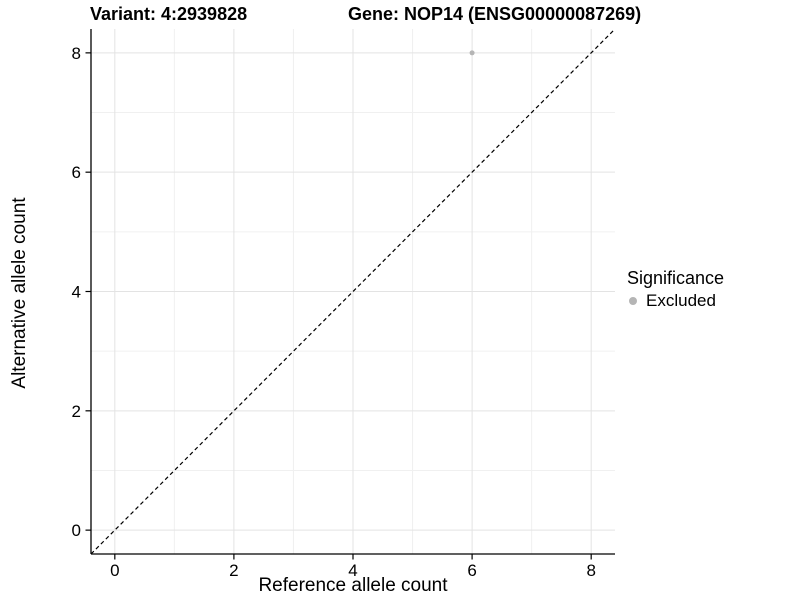 The height and width of the screenshot is (600, 800). I want to click on x-tick-label: 4, so click(352, 570).